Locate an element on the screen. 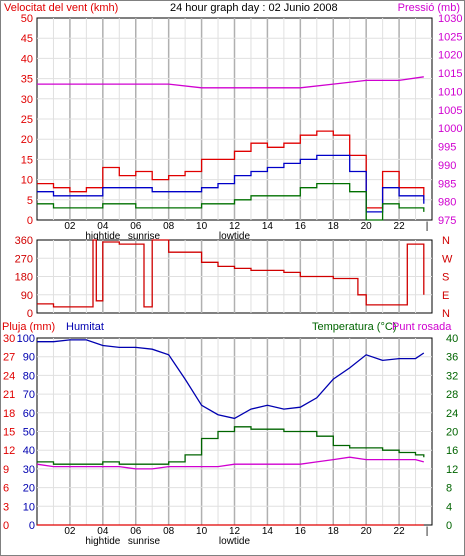 The height and width of the screenshot is (556, 465). rain-tick-label: 12 is located at coordinates (9, 451).